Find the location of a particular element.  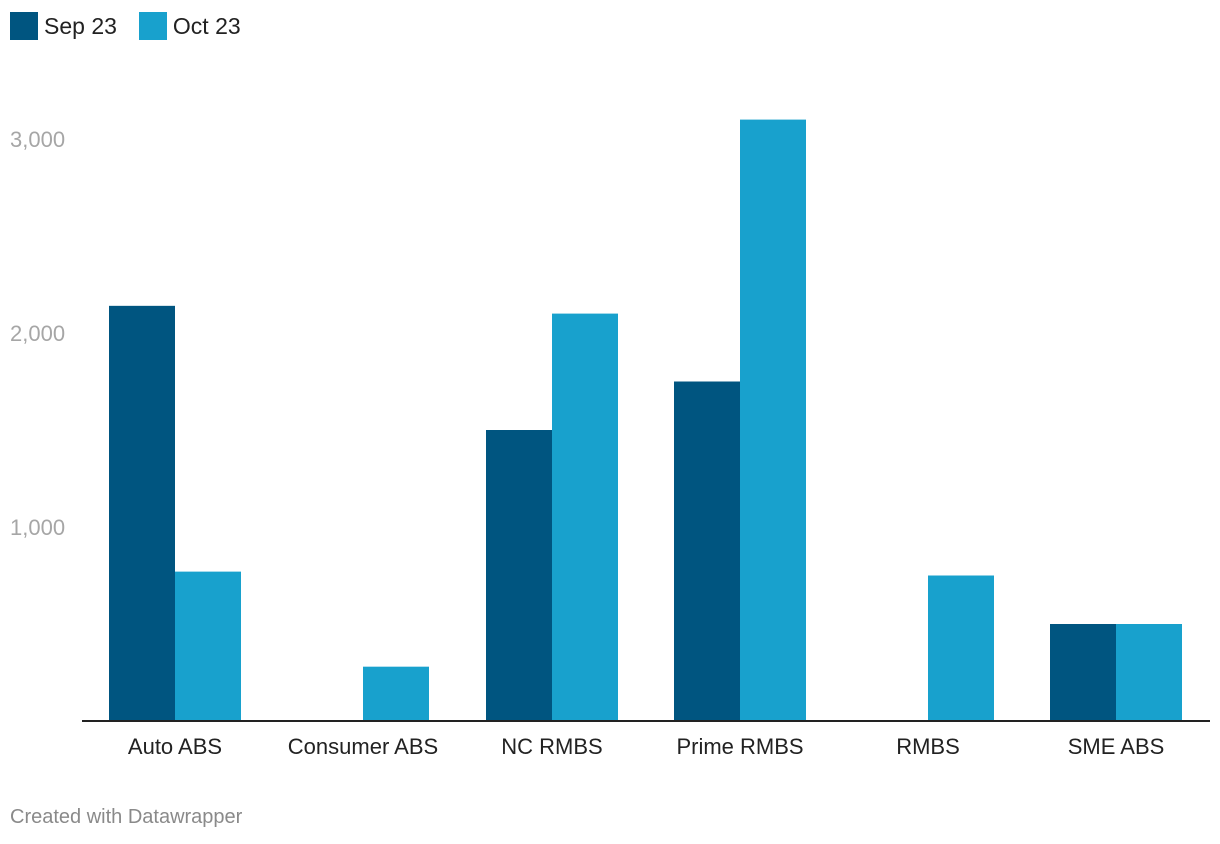

legend-item-sep-23: Sep 23 is located at coordinates (63, 26).